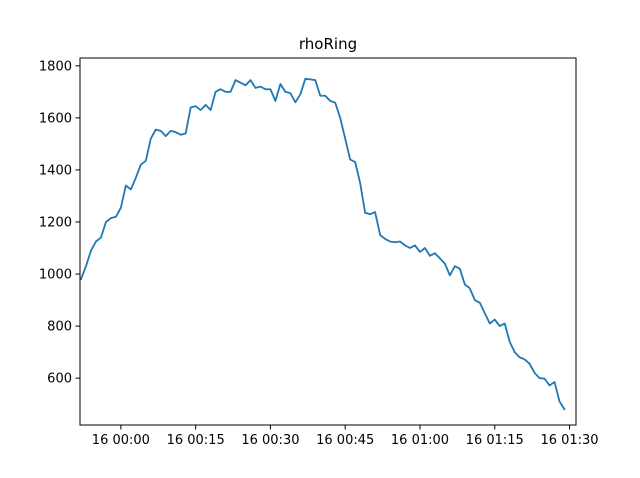 This screenshot has width=640, height=478. Describe the element at coordinates (55, 66) in the screenshot. I see `y-tick-label: 1800` at that location.